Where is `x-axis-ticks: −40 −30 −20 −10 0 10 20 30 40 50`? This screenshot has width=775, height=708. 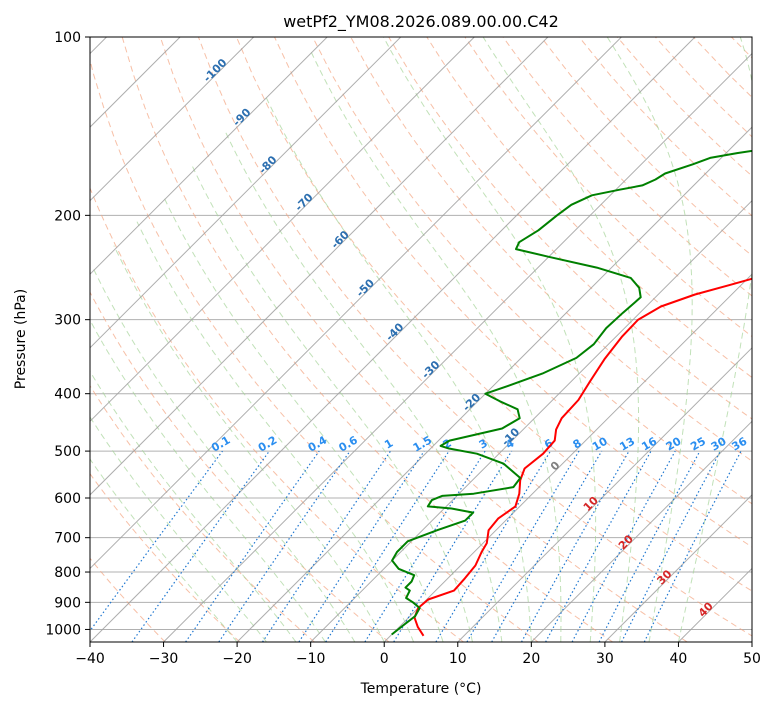
x-axis-ticks: −40 −30 −20 −10 0 10 20 30 40 50 is located at coordinates (418, 654).